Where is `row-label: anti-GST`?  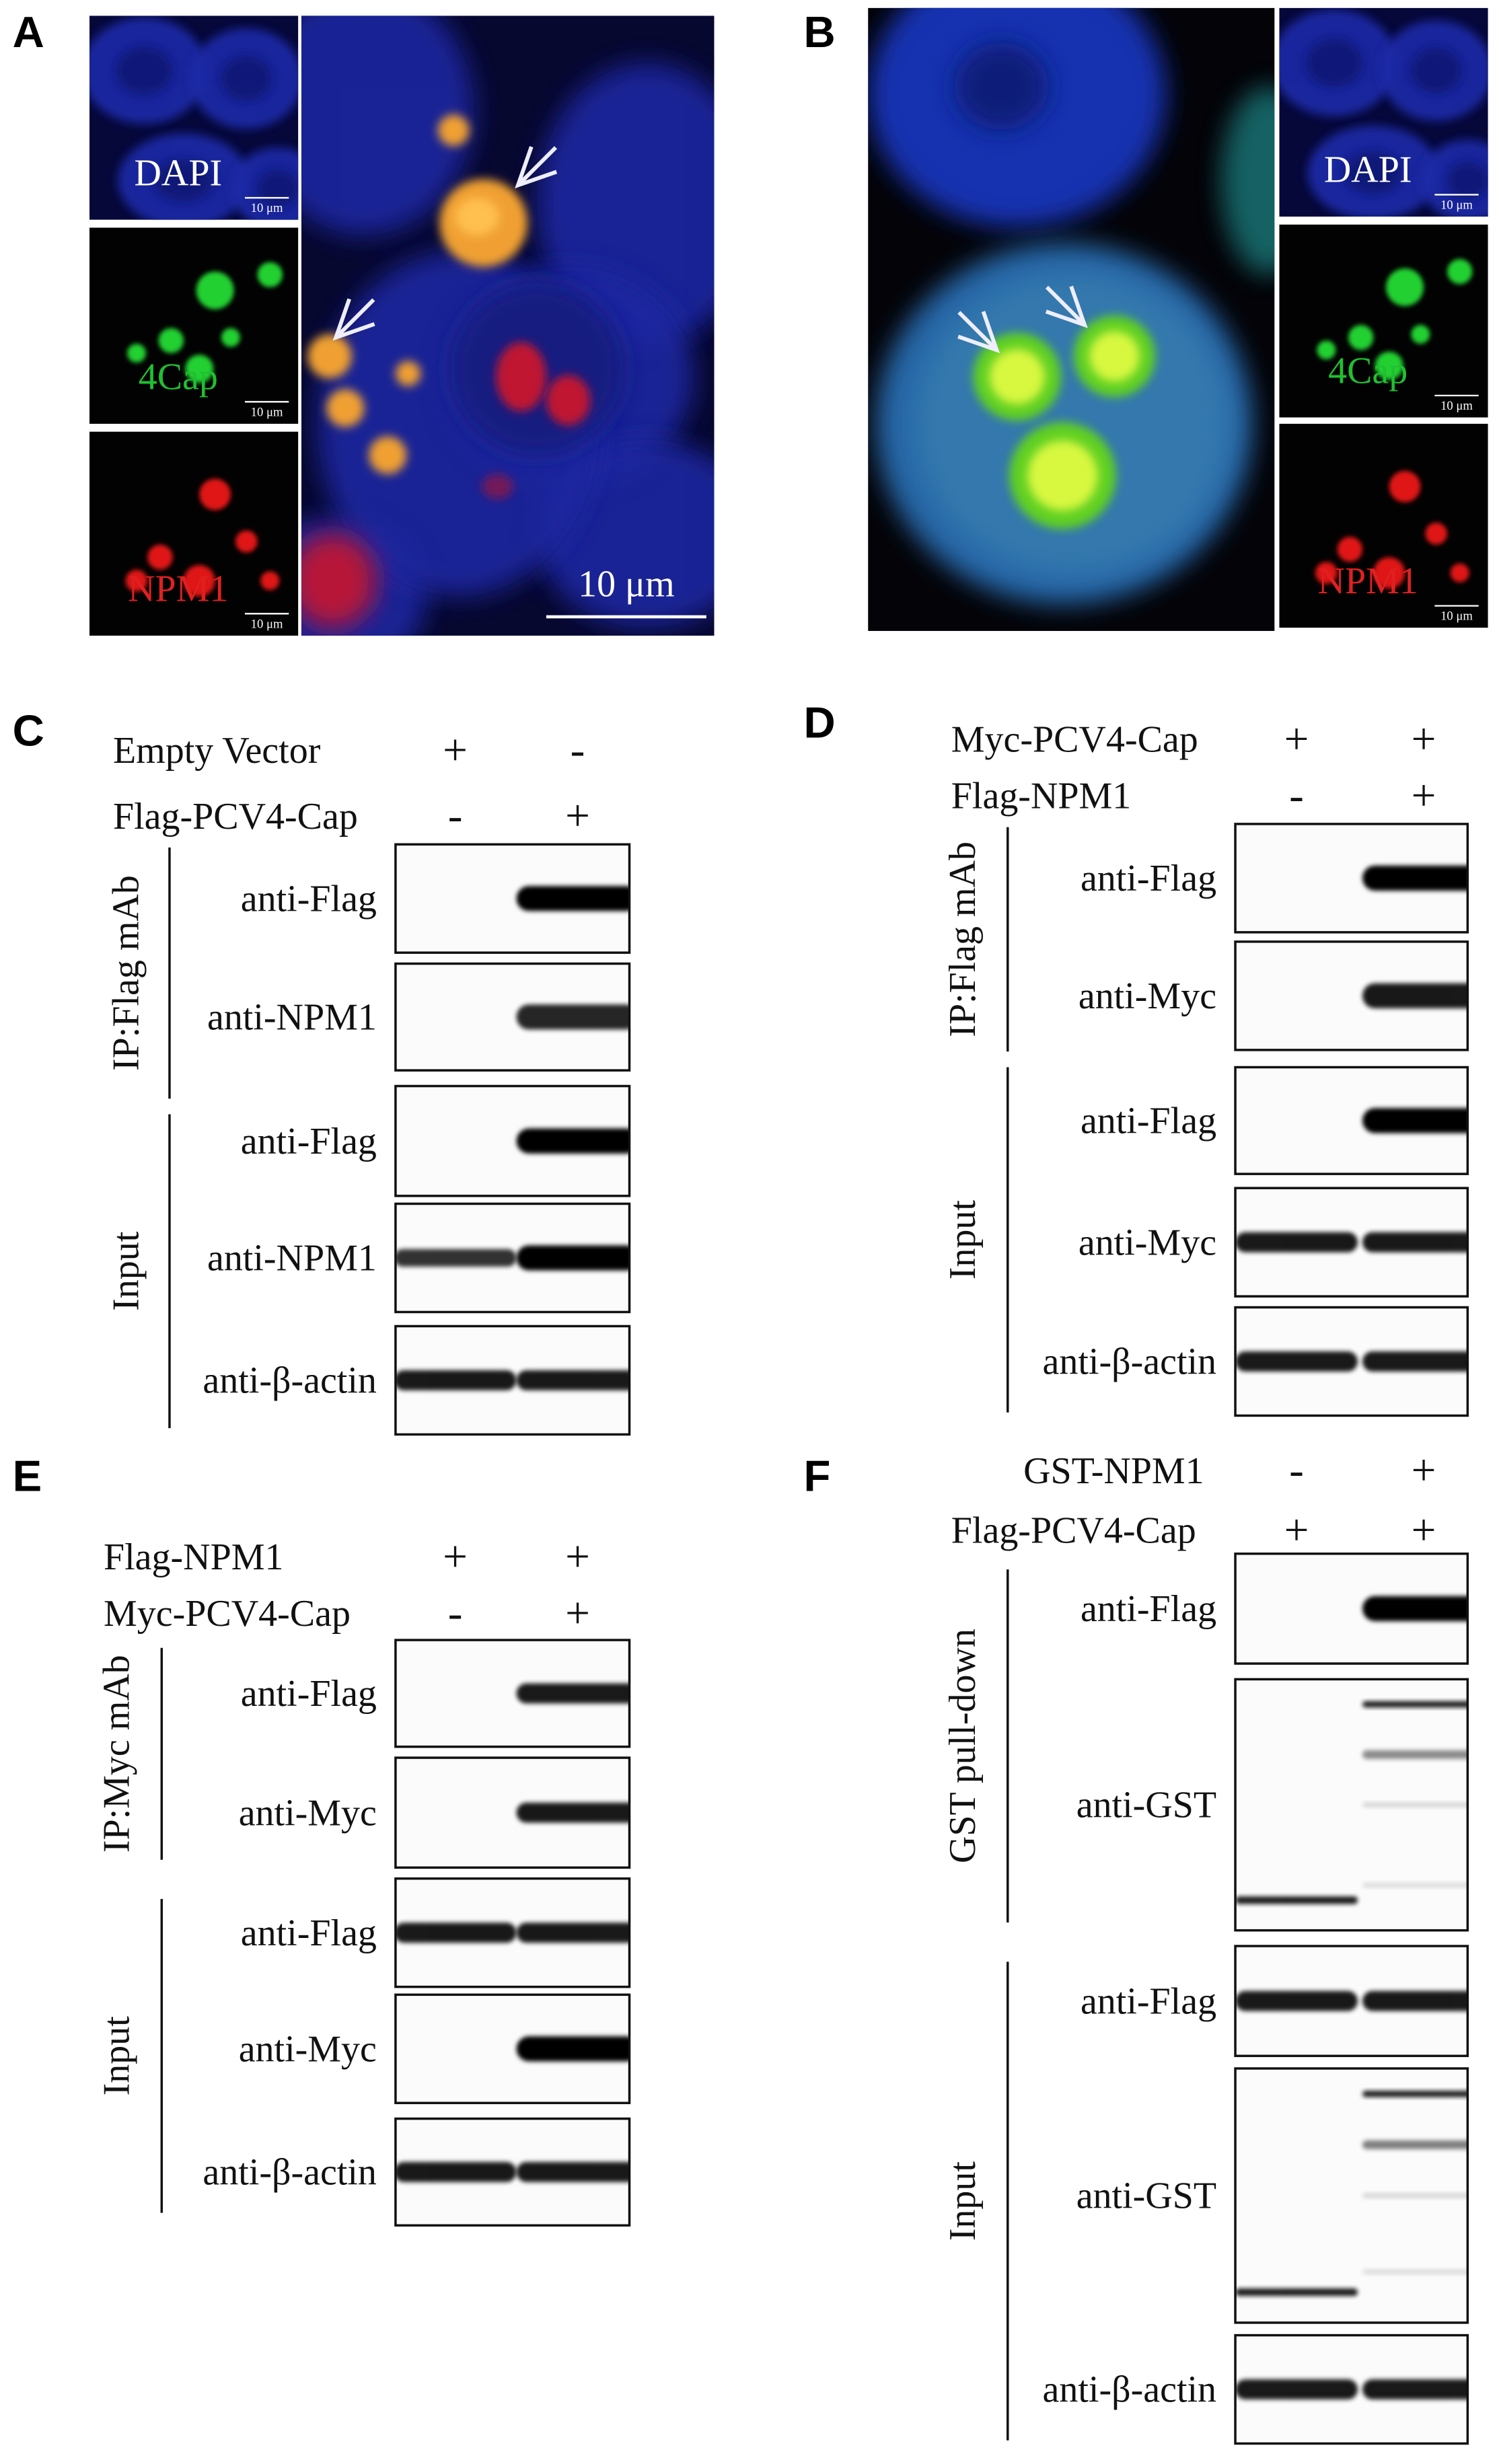 row-label: anti-GST is located at coordinates (1146, 2196).